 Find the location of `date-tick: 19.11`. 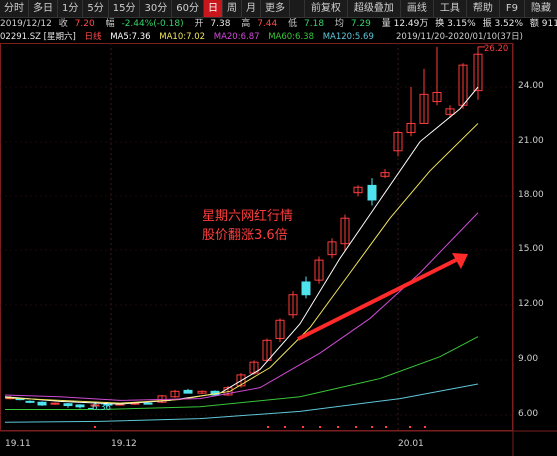

date-tick: 19.11 is located at coordinates (18, 444).